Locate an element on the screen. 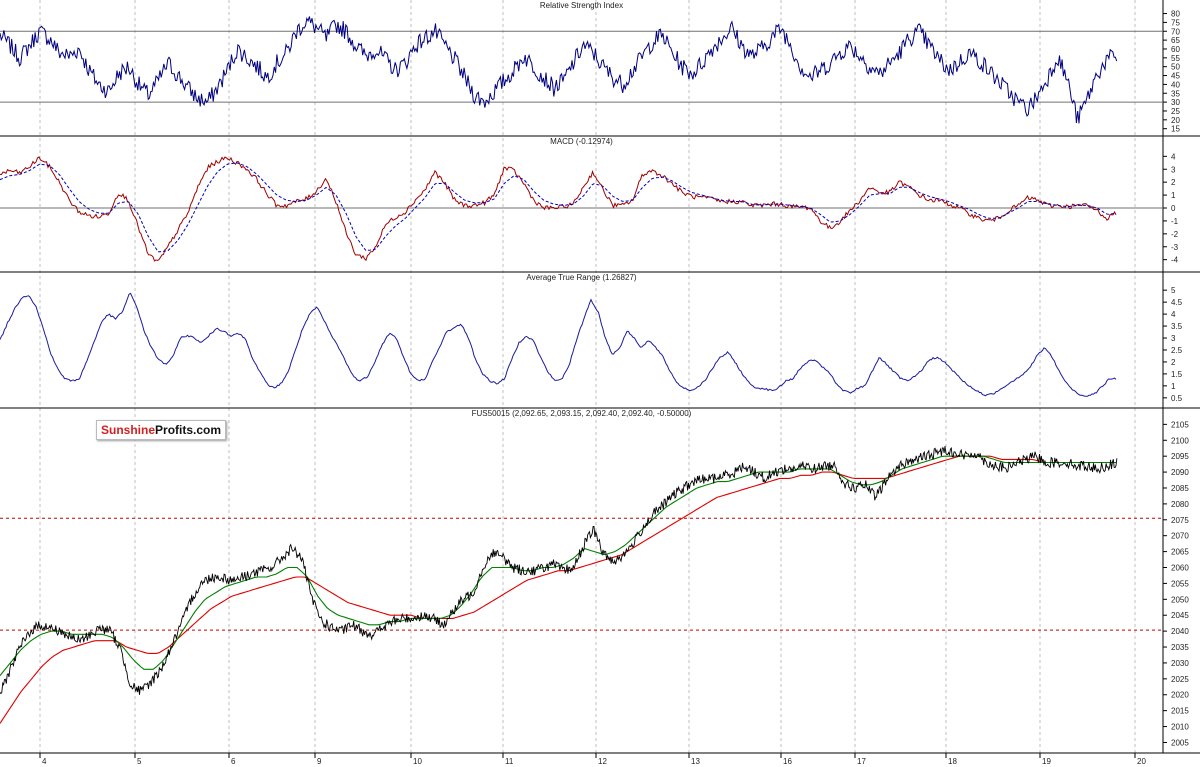  y-tick-label-2-6: 3.5 is located at coordinates (1177, 326).